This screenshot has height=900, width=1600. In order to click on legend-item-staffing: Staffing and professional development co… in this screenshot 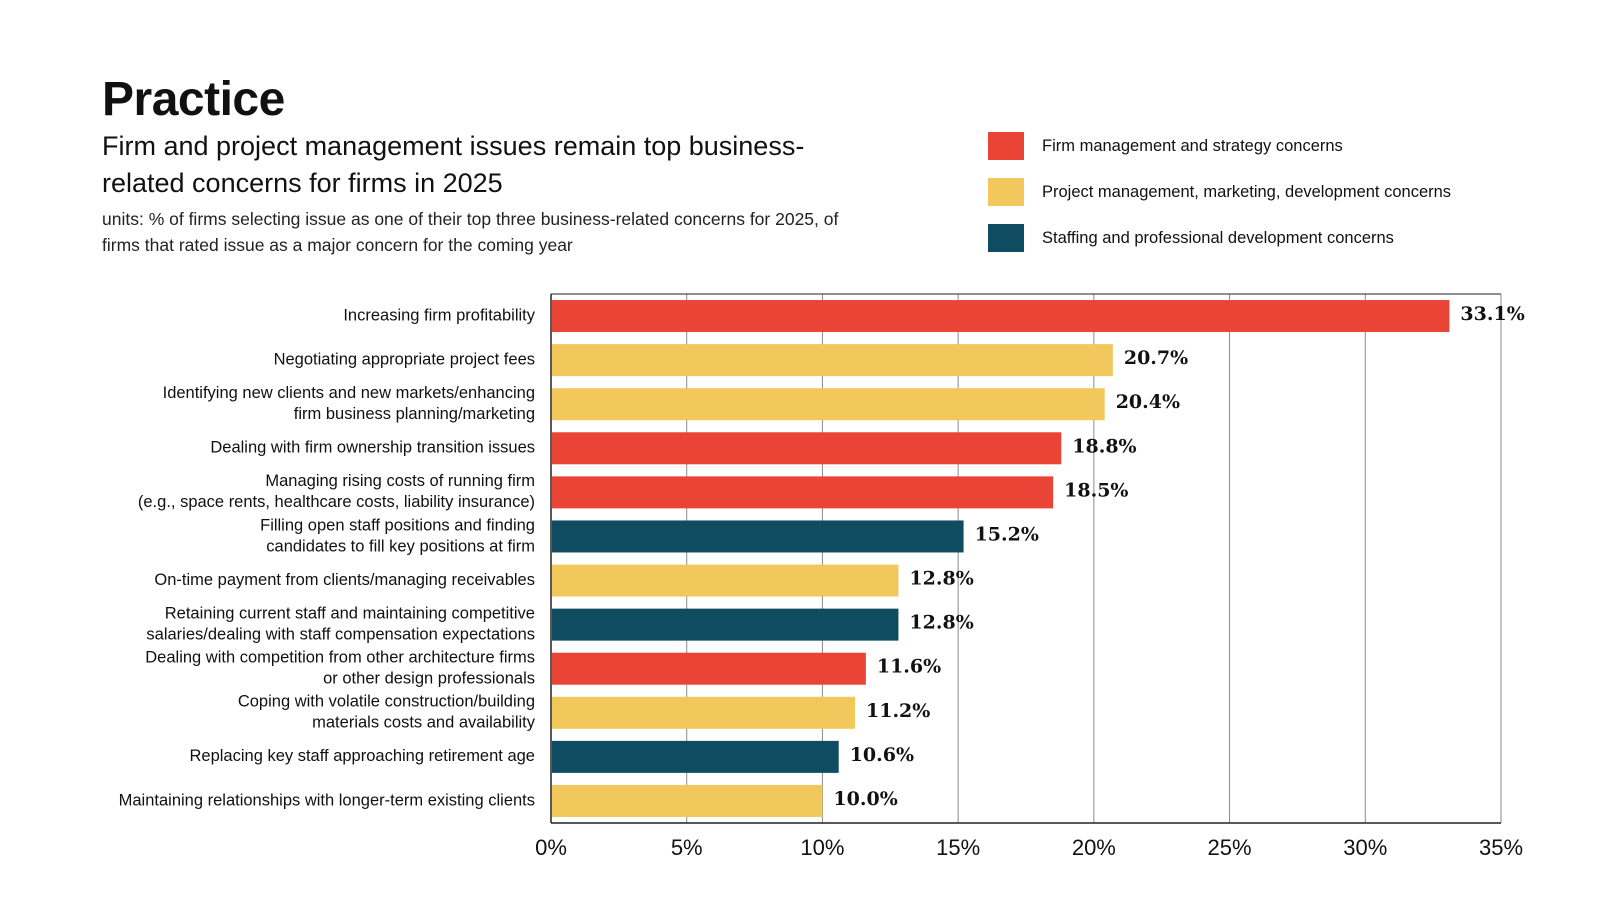, I will do `click(1219, 238)`.